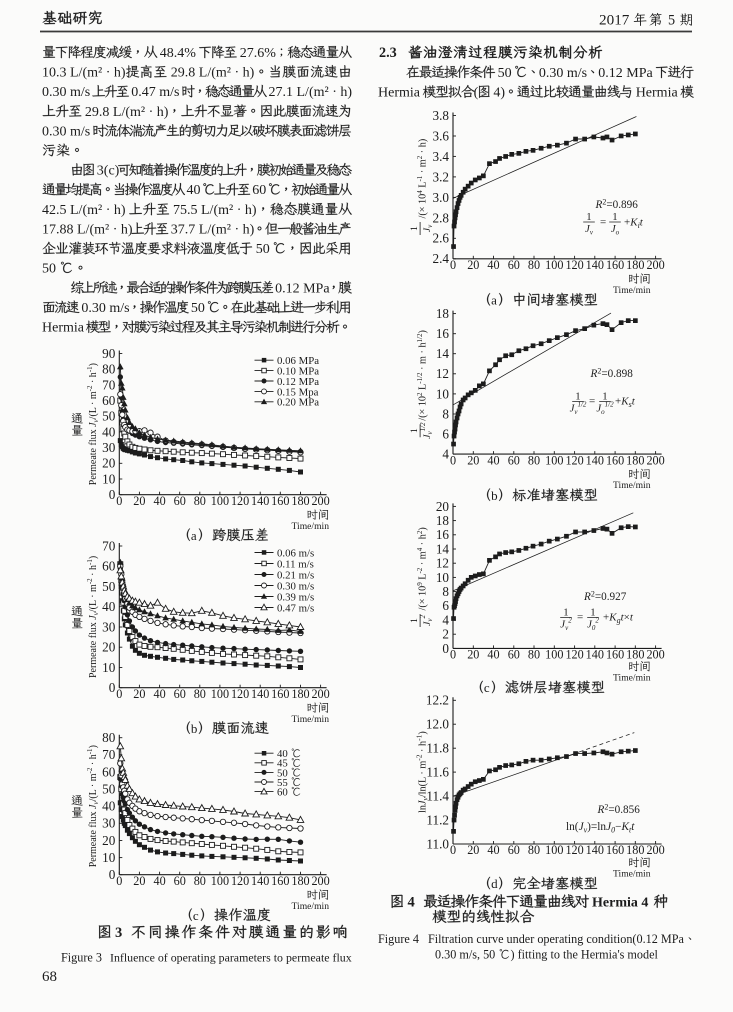  Describe the element at coordinates (634, 224) in the screenshot. I see `svg-text: +Kit` at that location.